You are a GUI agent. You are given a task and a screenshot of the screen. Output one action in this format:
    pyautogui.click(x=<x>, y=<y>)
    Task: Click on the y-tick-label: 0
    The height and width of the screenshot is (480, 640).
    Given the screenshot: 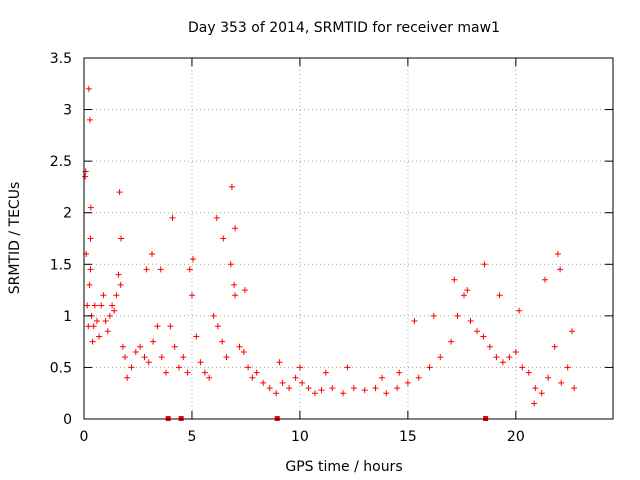 What is the action you would take?
    pyautogui.click(x=67, y=420)
    